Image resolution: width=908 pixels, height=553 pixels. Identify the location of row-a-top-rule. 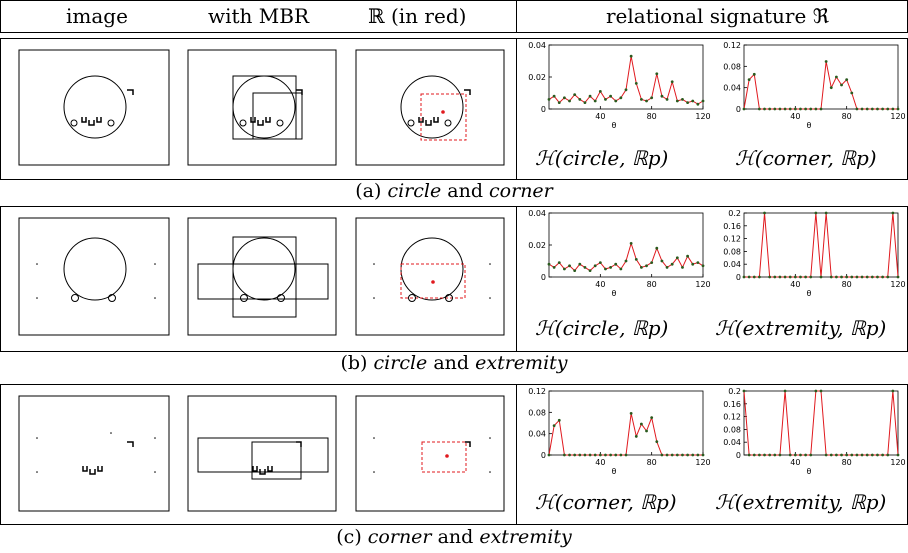
(454, 38).